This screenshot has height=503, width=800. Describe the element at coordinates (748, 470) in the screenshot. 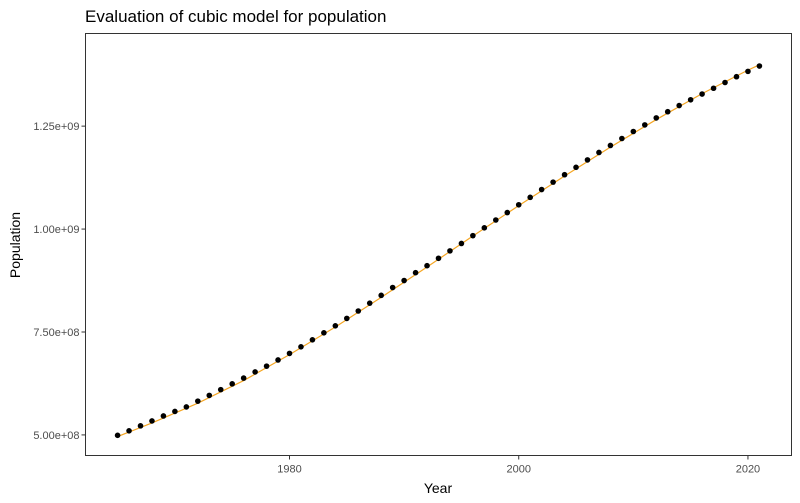

I see `x-tick-label: 2020` at that location.